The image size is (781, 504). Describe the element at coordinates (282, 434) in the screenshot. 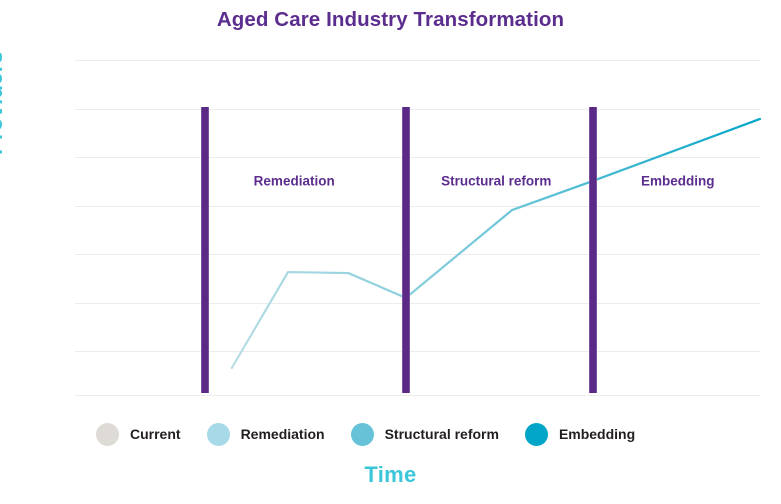

I see `legend-label: Remediation` at that location.